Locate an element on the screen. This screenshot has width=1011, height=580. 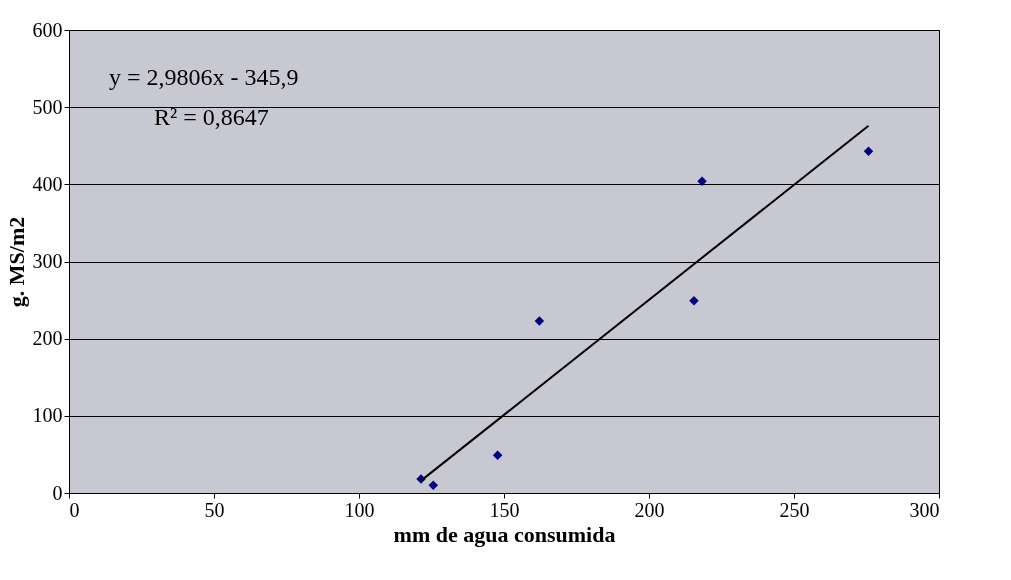
y-axis-title: g. MS/m2 is located at coordinates (16, 262).